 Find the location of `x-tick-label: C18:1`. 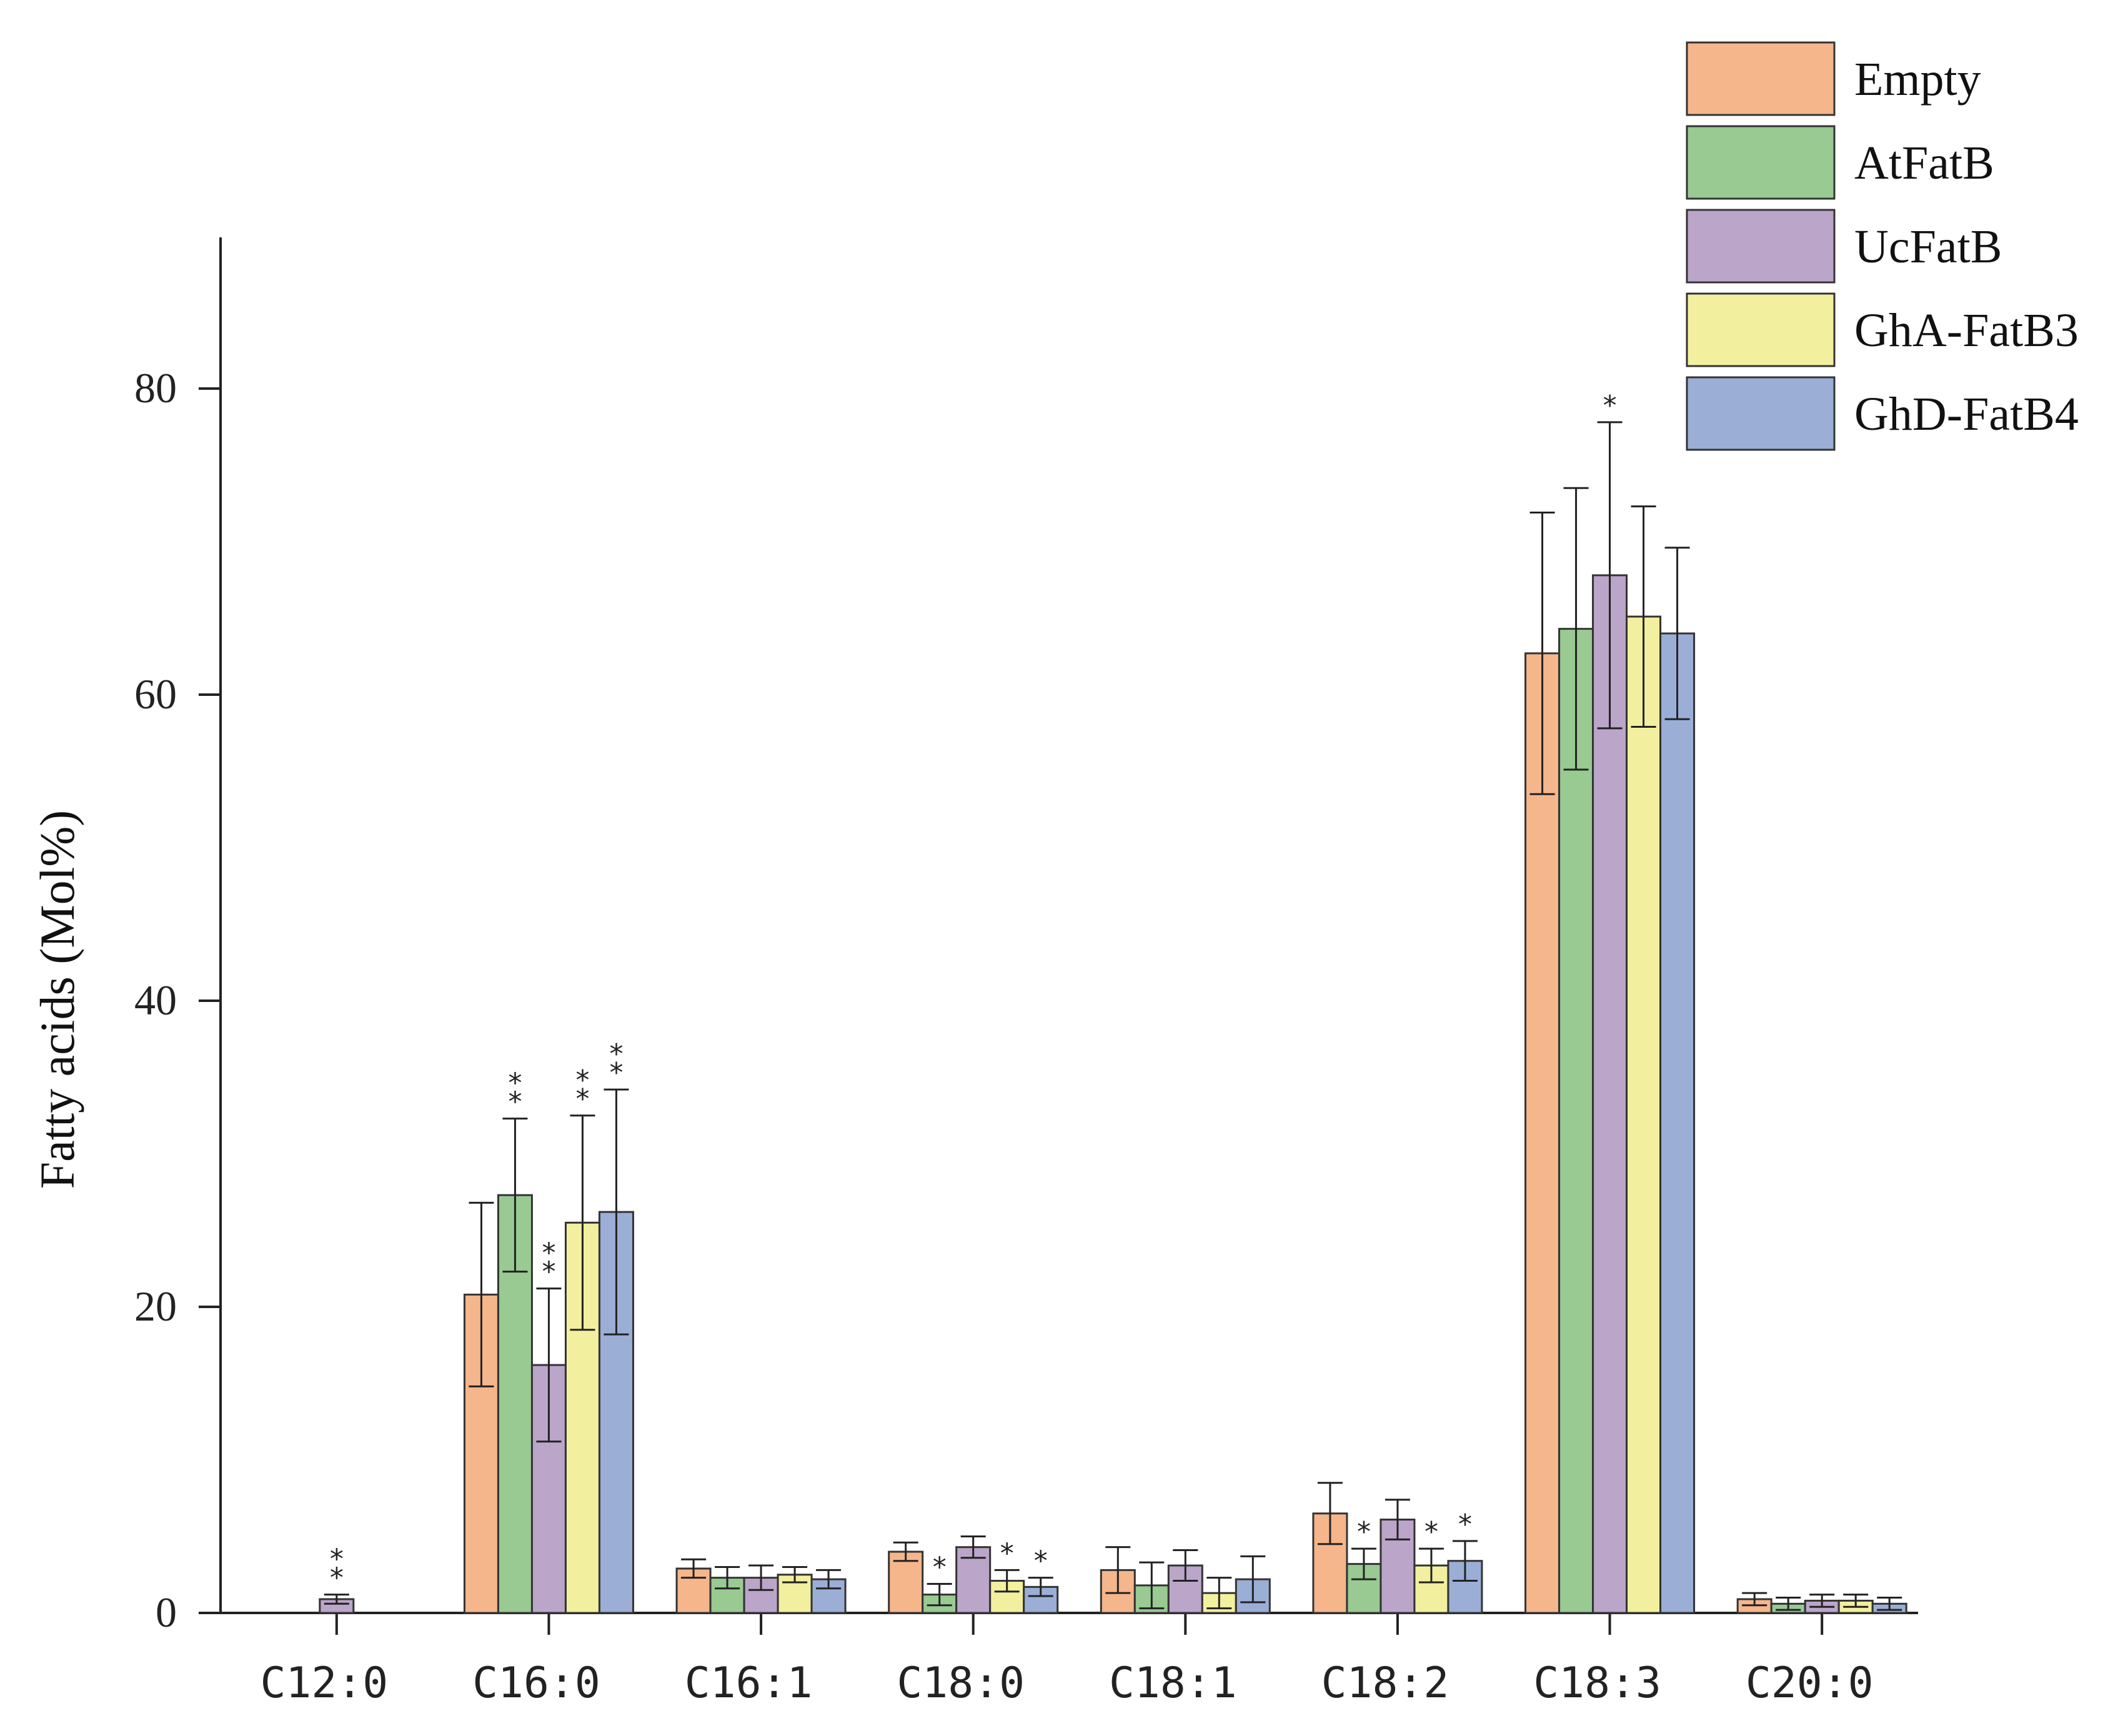

x-tick-label: C18:1 is located at coordinates (1173, 1683).